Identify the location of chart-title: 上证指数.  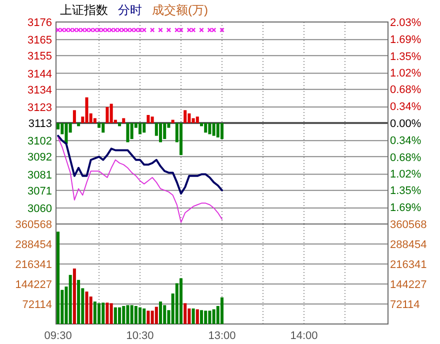
(84, 10).